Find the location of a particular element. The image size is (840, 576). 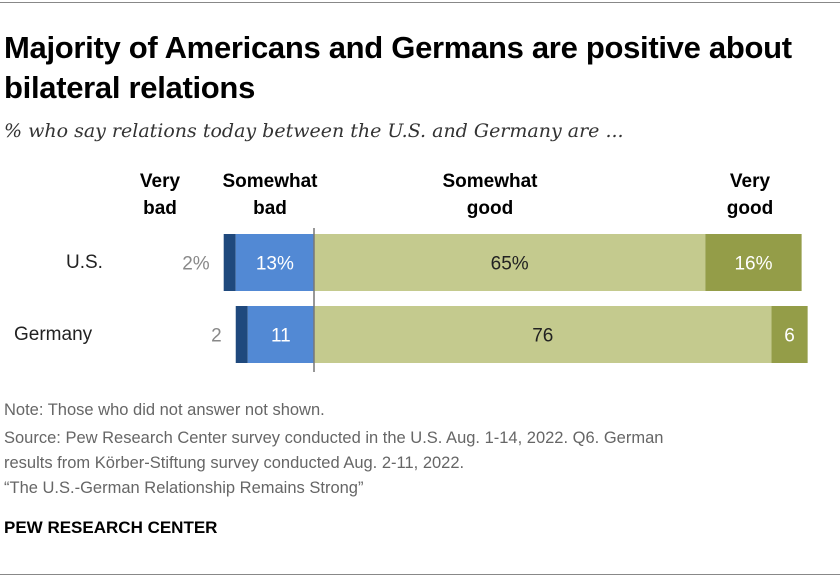

data-label-somewhat-bad: 11 is located at coordinates (281, 336).